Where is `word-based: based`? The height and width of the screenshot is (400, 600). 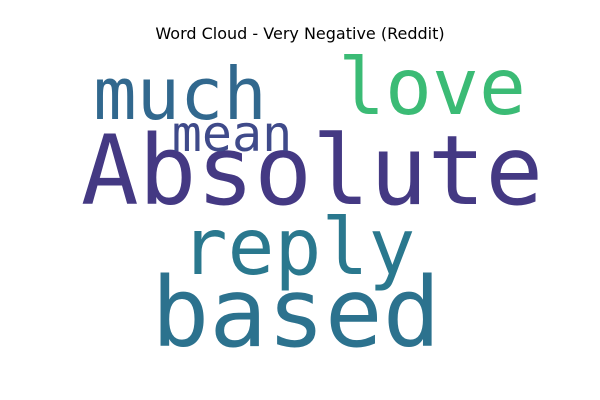
word-based: based is located at coordinates (296, 313).